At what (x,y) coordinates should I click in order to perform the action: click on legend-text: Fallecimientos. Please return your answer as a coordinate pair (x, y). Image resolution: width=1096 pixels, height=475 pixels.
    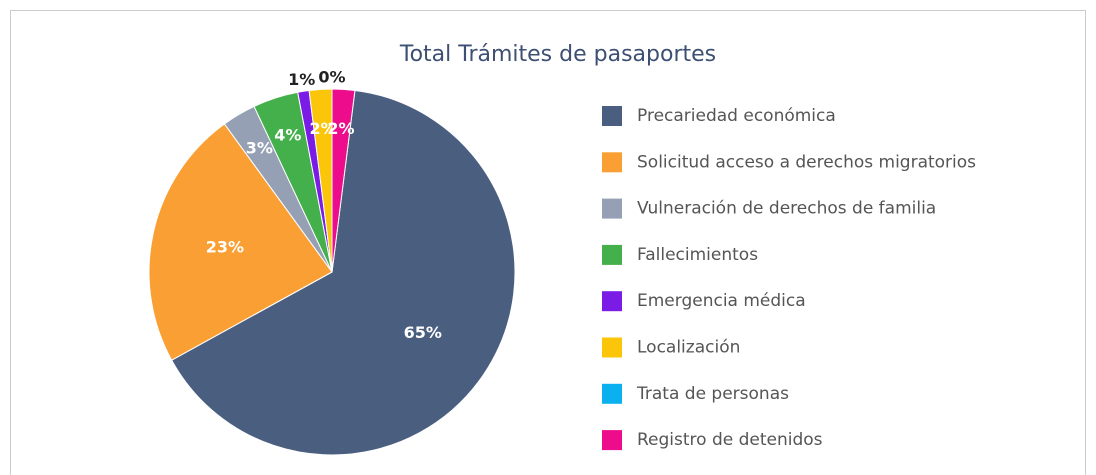
    Looking at the image, I should click on (697, 255).